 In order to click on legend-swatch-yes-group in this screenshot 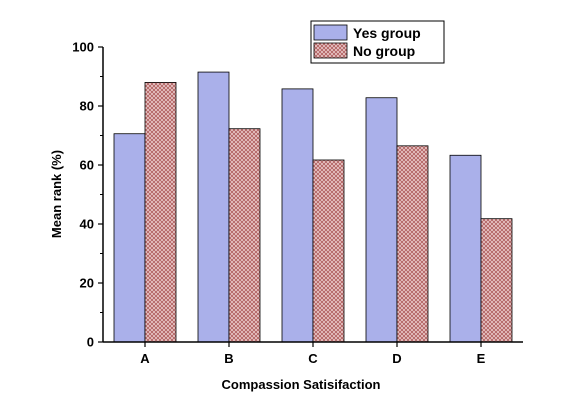, I will do `click(330, 32)`.